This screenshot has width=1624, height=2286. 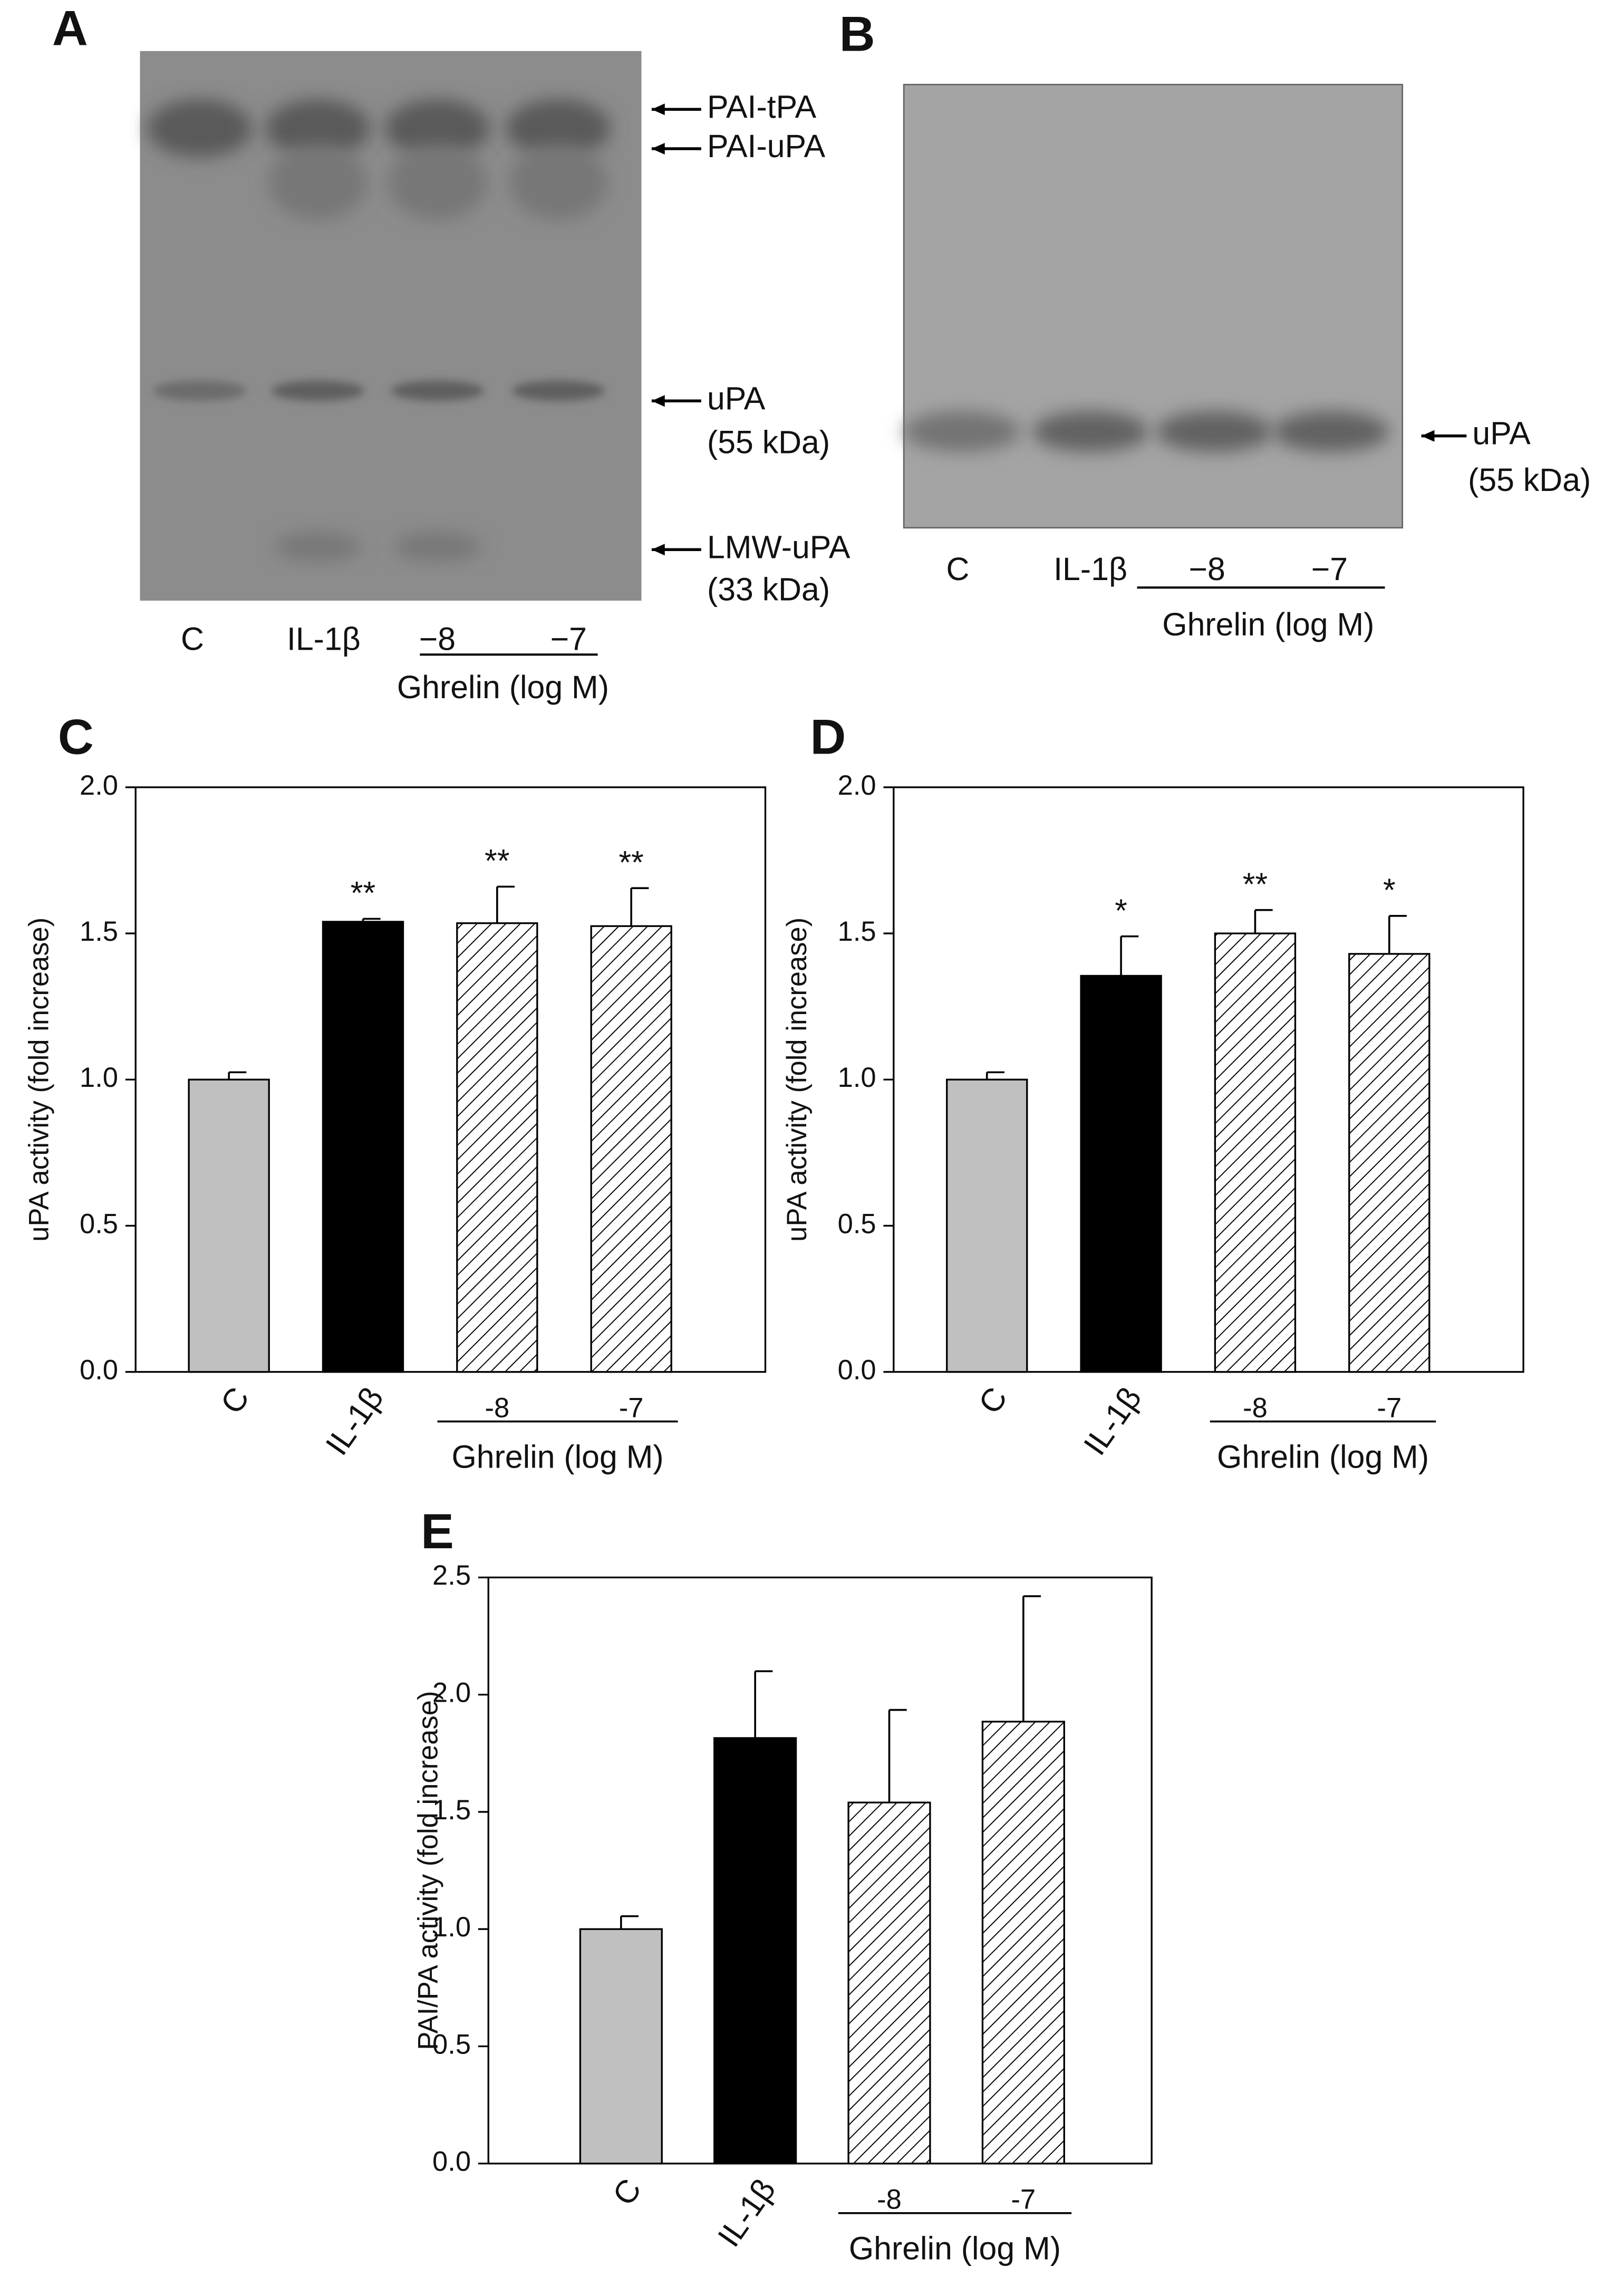 I want to click on panel-label: E, so click(x=437, y=1531).